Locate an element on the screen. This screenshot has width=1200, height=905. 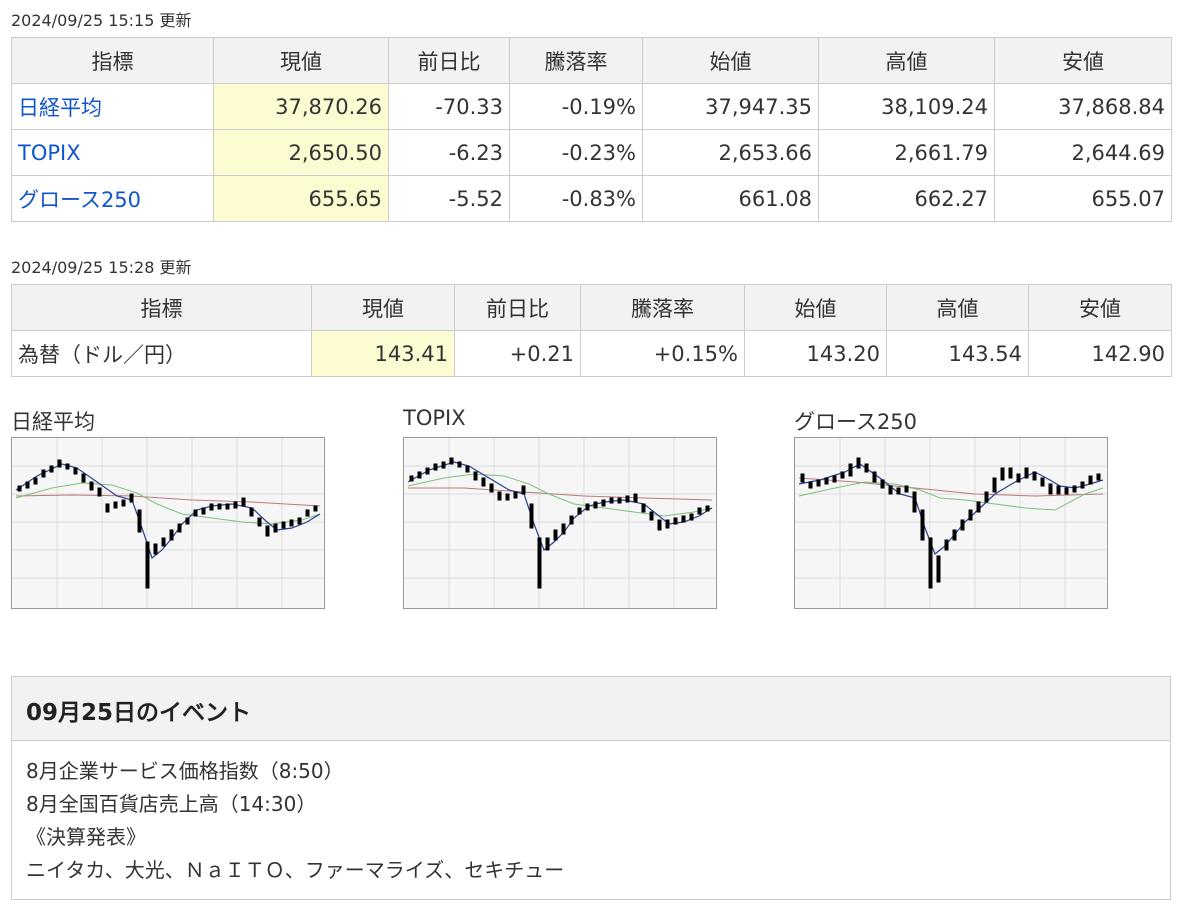
high-value: 38,109.24 is located at coordinates (906, 106).